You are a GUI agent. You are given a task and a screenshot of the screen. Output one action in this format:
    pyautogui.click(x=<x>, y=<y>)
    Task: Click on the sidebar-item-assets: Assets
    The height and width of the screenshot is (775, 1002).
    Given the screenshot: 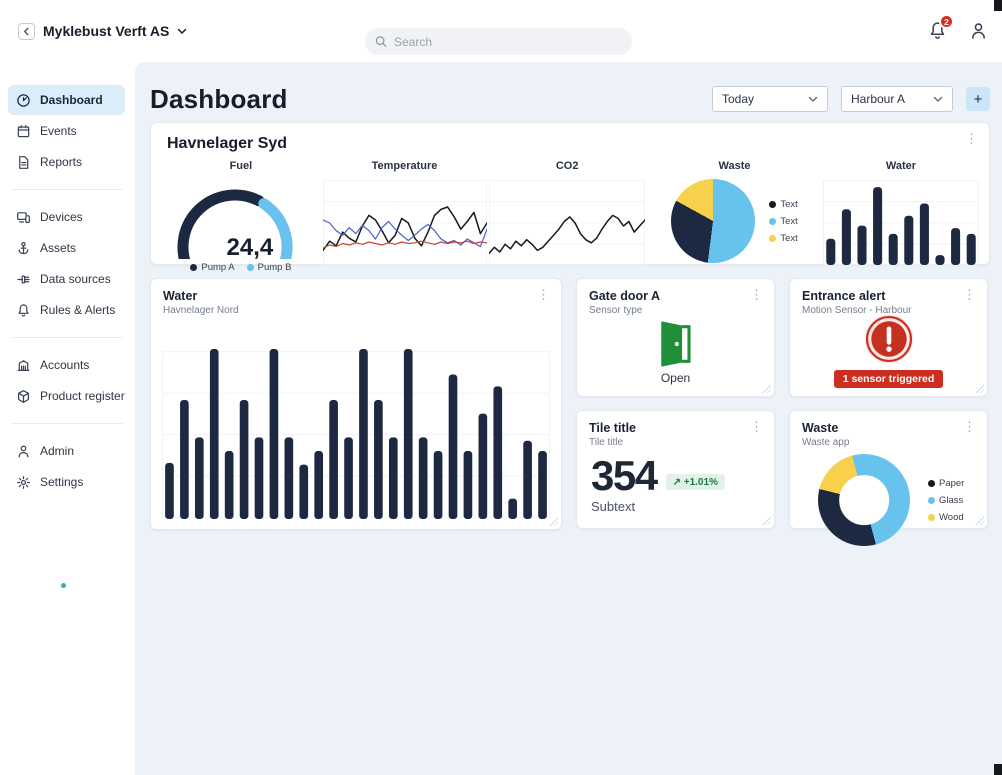 What is the action you would take?
    pyautogui.click(x=66, y=248)
    